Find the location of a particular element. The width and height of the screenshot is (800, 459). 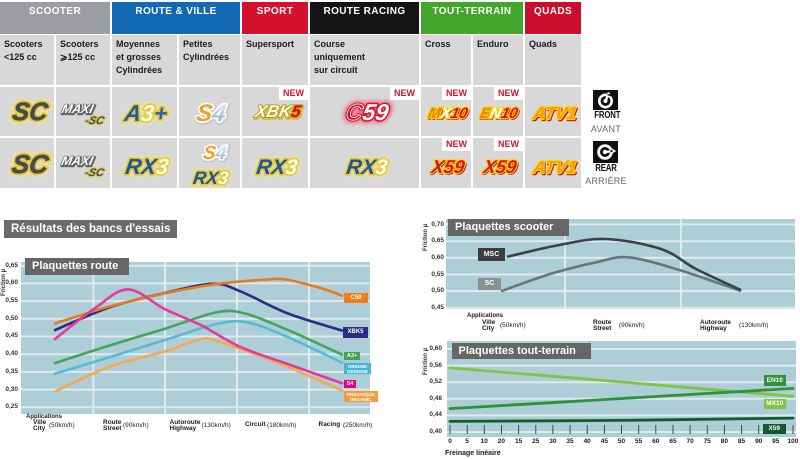

svg-text: MX10 is located at coordinates (448, 114).